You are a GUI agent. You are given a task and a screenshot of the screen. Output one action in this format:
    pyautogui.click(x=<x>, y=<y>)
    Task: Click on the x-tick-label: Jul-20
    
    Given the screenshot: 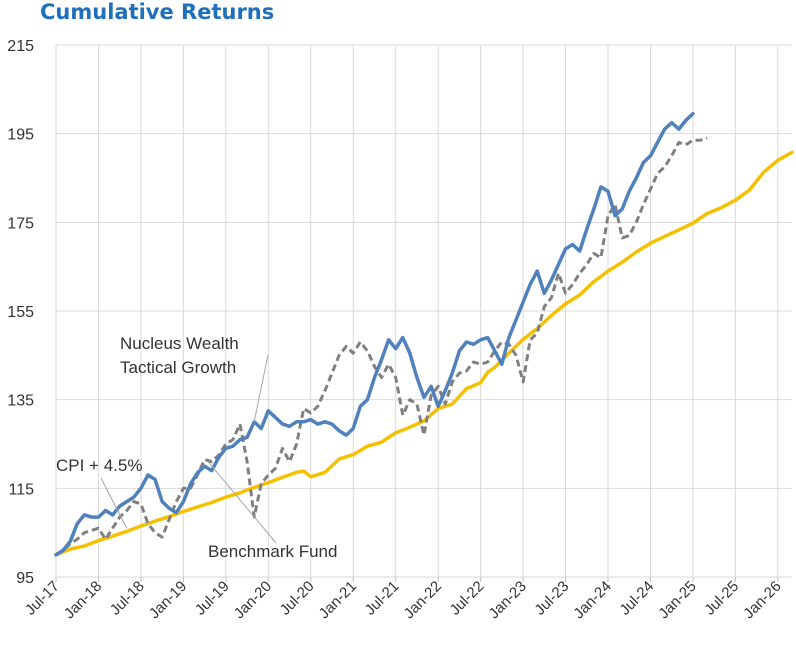 What is the action you would take?
    pyautogui.click(x=297, y=598)
    